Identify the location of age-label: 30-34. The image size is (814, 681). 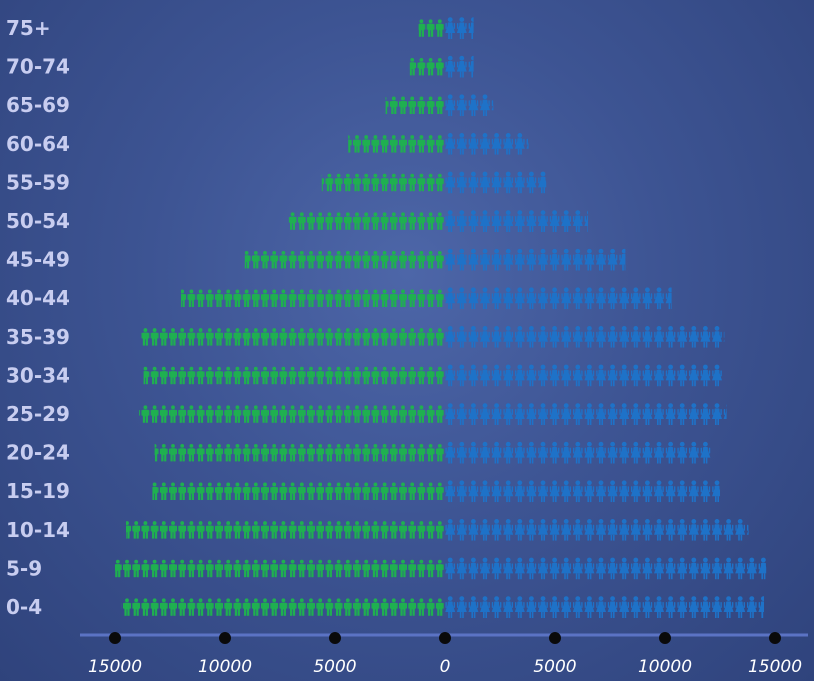
(38, 375).